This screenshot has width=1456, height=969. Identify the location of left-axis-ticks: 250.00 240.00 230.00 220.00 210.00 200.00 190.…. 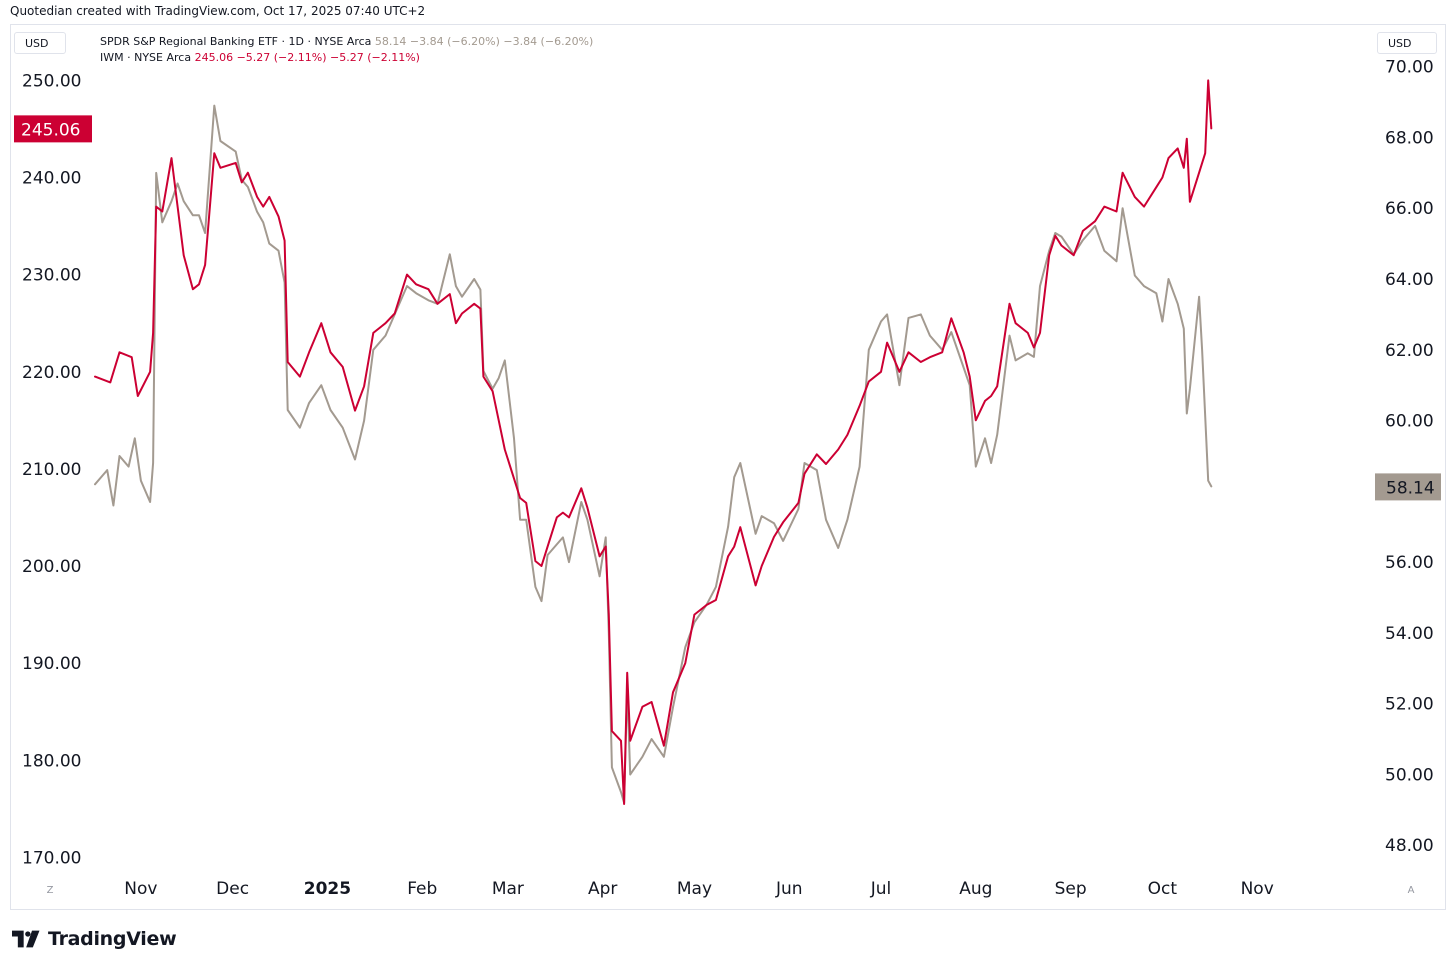
(51, 469).